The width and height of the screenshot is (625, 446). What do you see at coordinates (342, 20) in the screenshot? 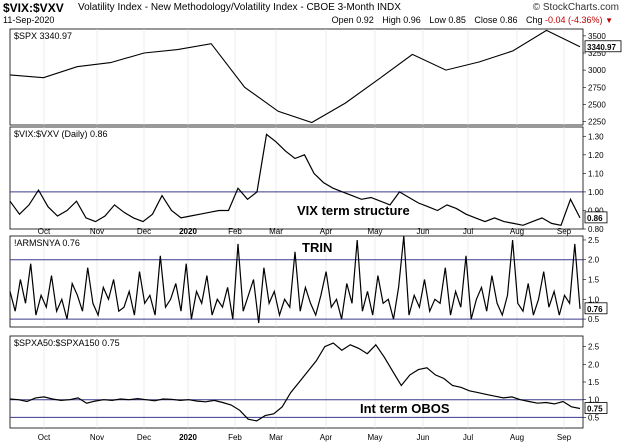
I see `open-label: Open` at bounding box center [342, 20].